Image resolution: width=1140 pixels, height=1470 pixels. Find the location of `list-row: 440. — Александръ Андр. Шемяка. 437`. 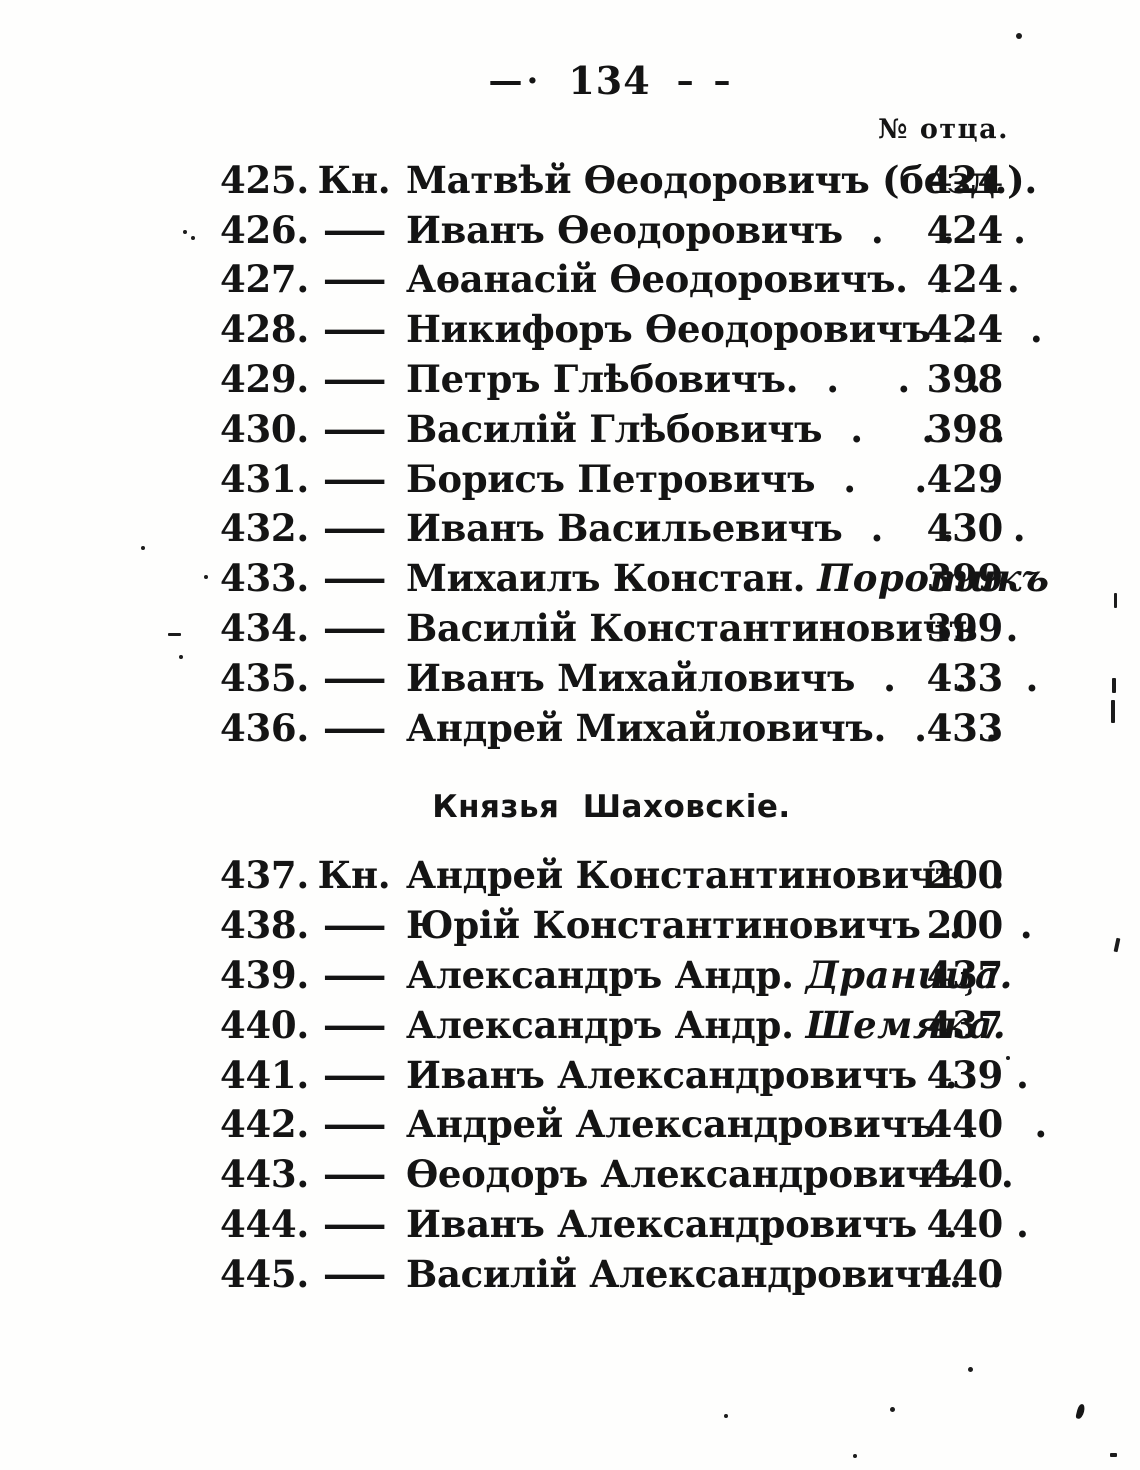

list-row: 440. — Александръ Андр. Шемяка. 437 is located at coordinates (613, 1025).